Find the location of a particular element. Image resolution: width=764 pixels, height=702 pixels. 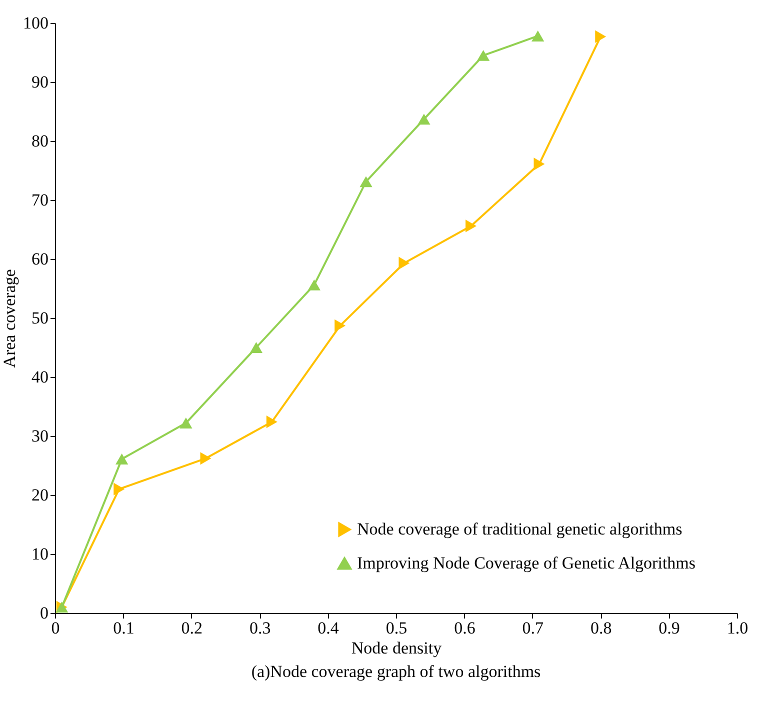

y-tick-label: 80 is located at coordinates (40, 141).